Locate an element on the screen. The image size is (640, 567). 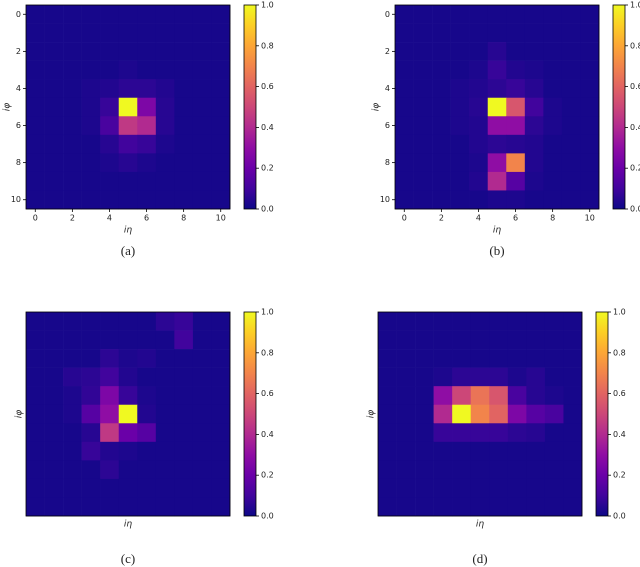
x-tick-label: 6 is located at coordinates (146, 218).